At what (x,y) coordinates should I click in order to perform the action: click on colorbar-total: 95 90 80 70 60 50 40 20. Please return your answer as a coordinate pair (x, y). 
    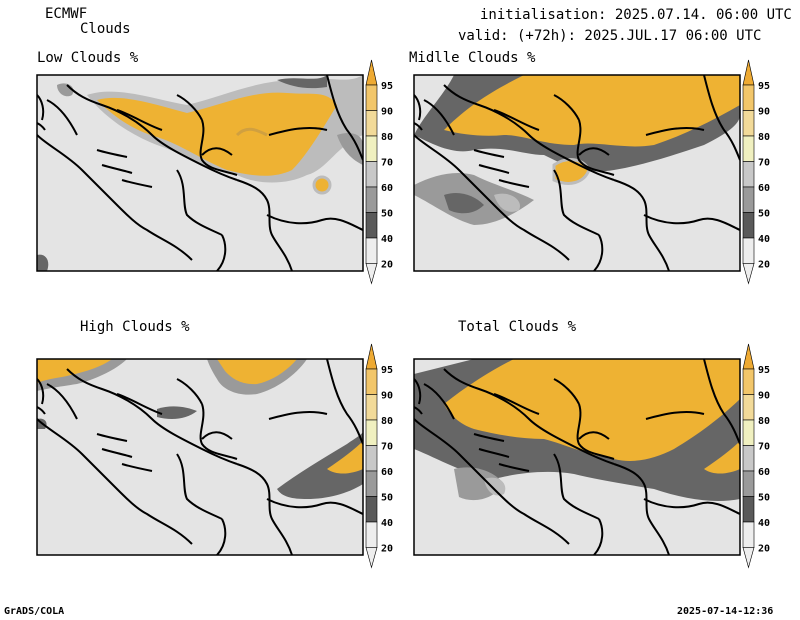
    Looking at the image, I should click on (756, 456).